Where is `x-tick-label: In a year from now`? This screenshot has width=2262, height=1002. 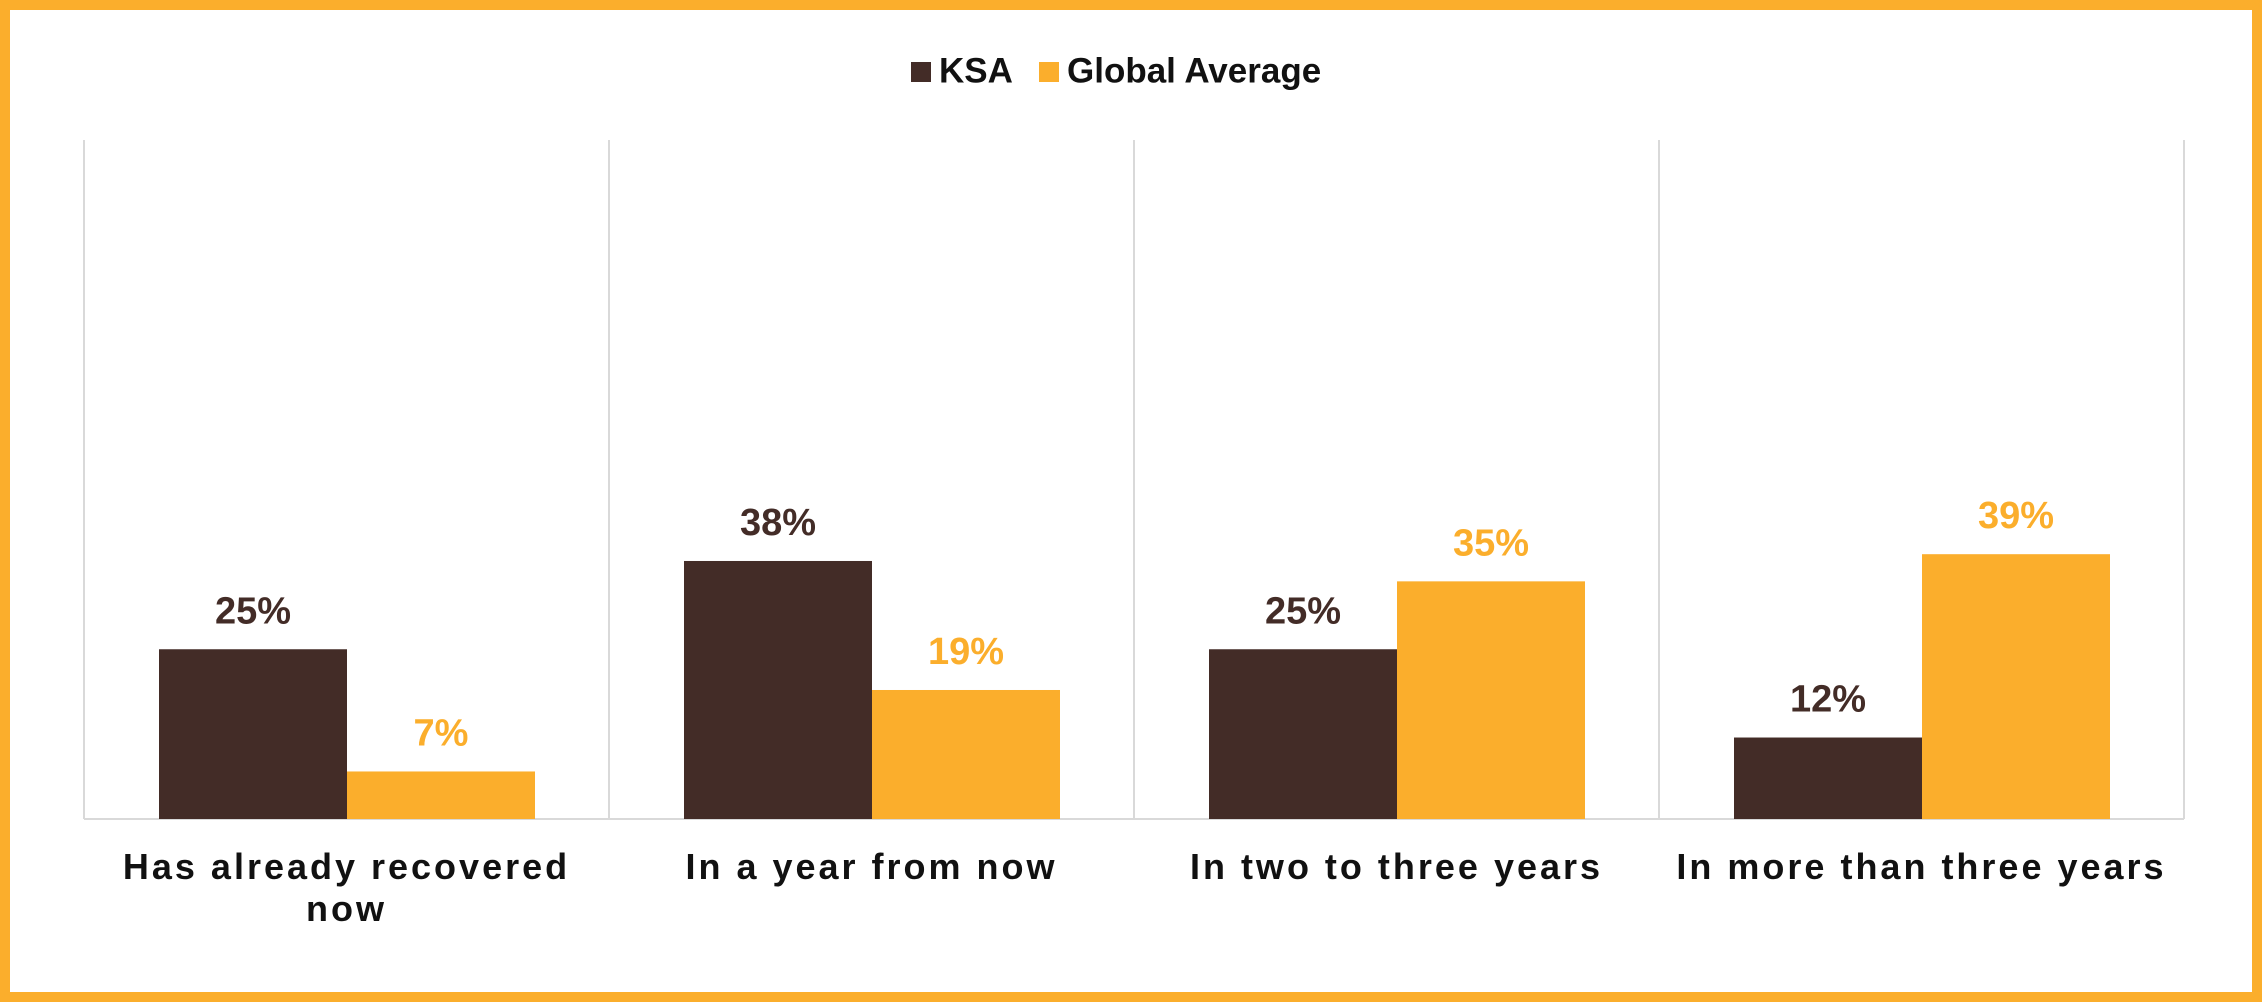 x-tick-label: In a year from now is located at coordinates (871, 866).